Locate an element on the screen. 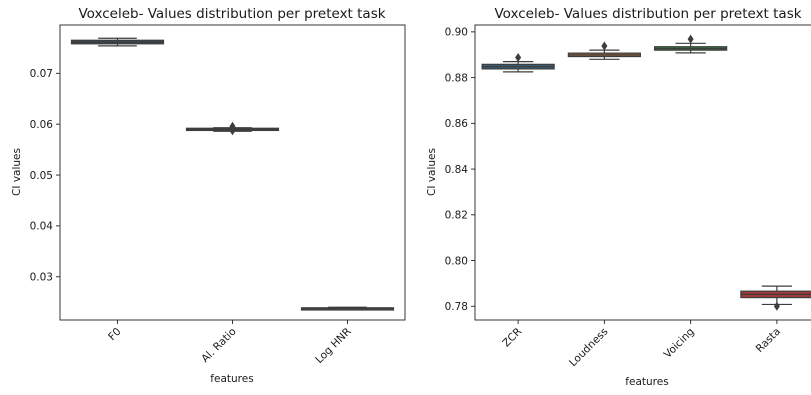 The image size is (811, 395). left-y-ticks: 0.03 0.04 0.05 0.06 0.07 is located at coordinates (45, 176).